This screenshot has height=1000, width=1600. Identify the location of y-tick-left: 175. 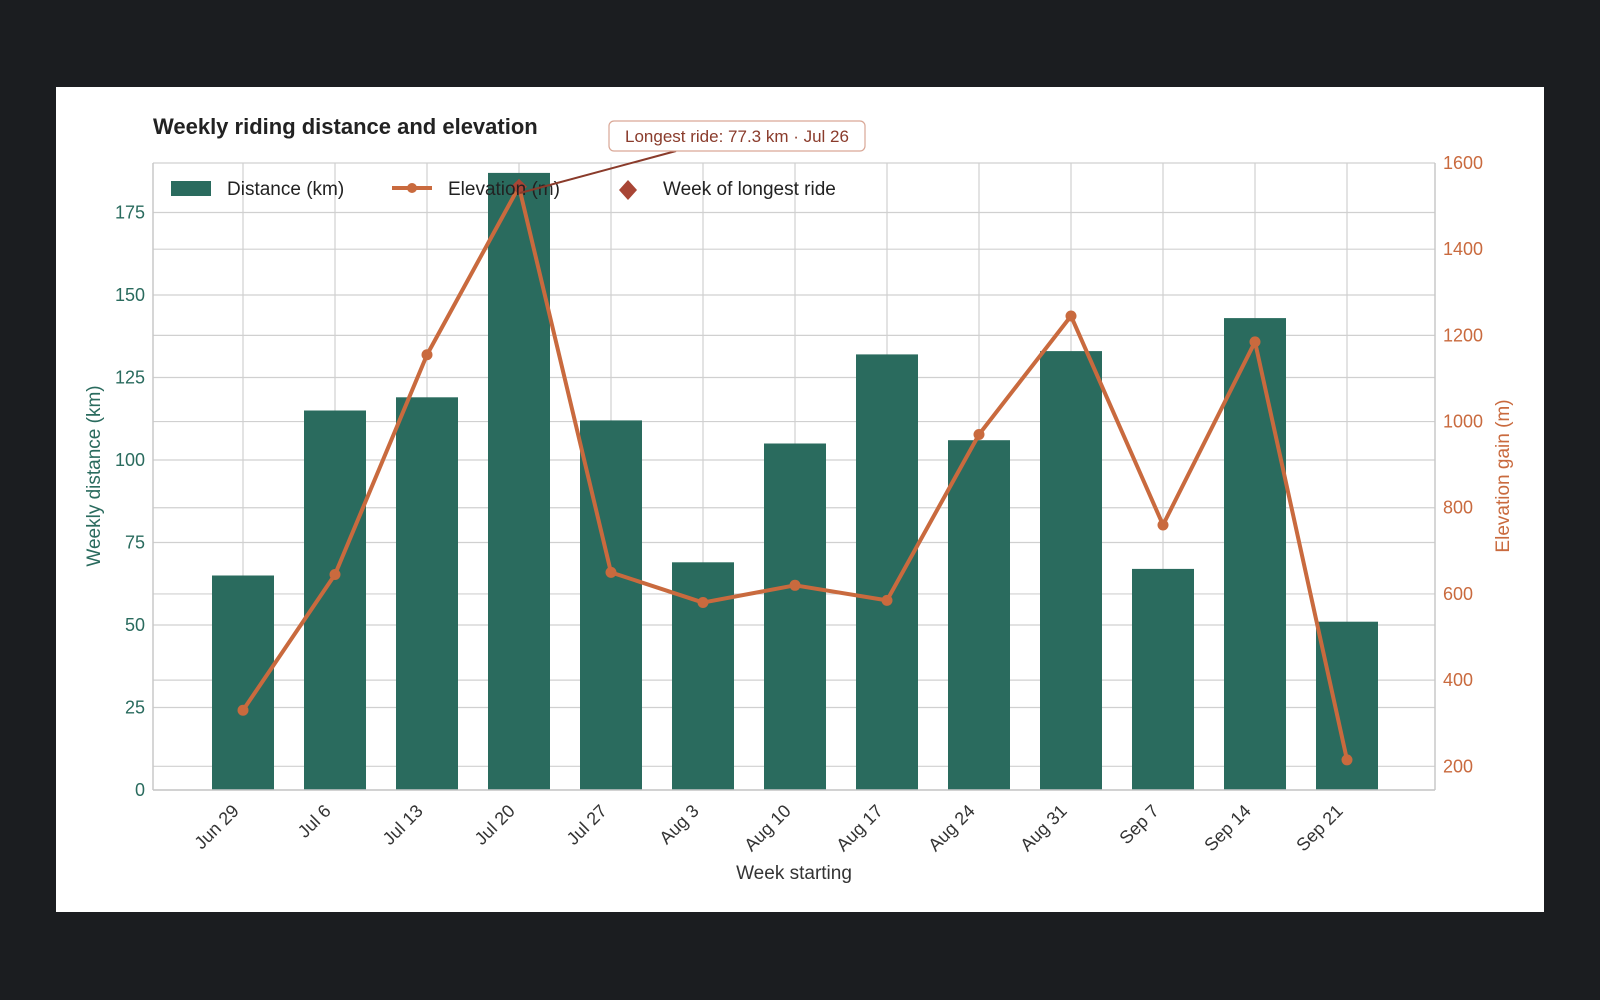
(130, 213).